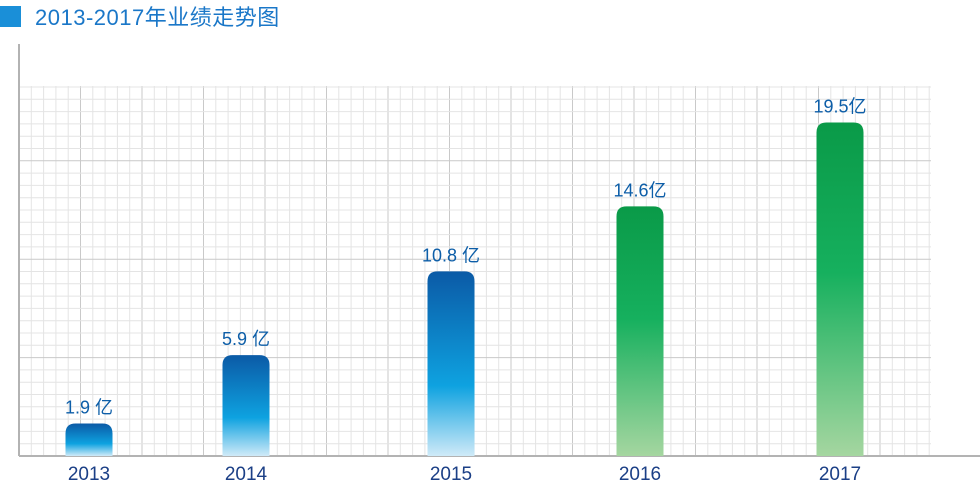  I want to click on x-tick-2013: 2013, so click(89, 474).